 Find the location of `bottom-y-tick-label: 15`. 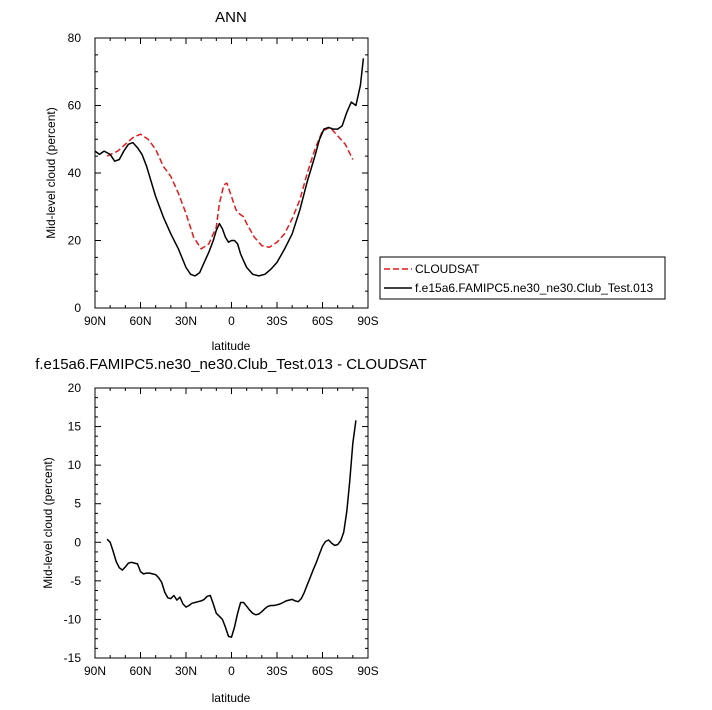

bottom-y-tick-label: 15 is located at coordinates (75, 427).